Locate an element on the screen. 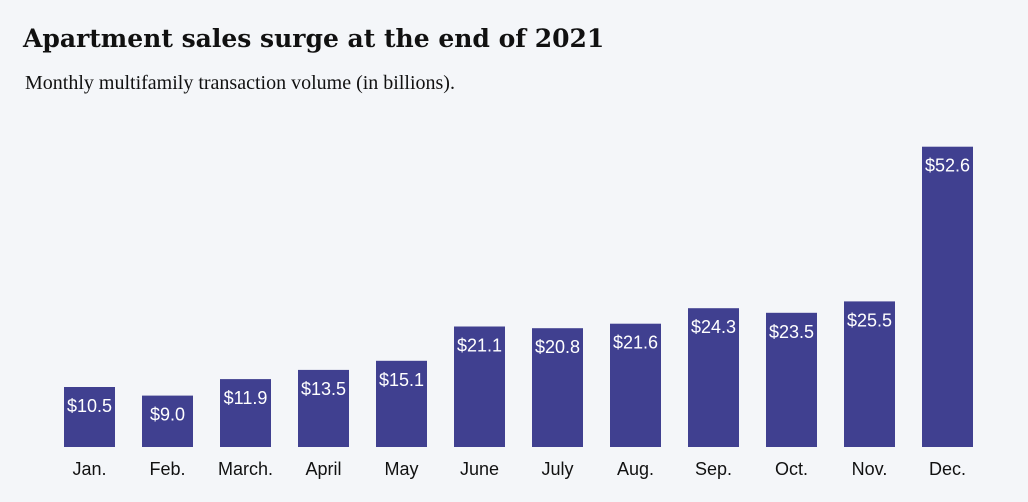 Image resolution: width=1028 pixels, height=502 pixels. x-tick-label: June is located at coordinates (479, 469).